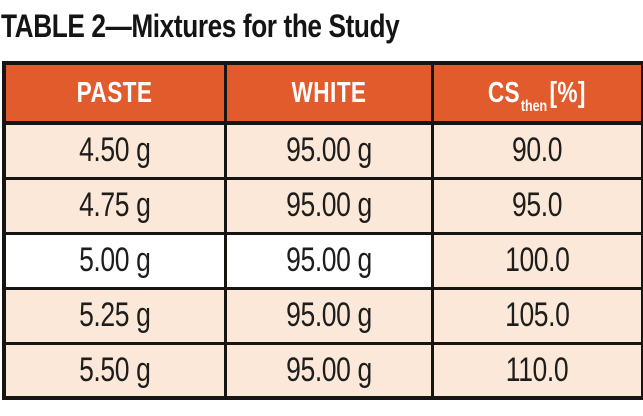 This screenshot has width=643, height=416. What do you see at coordinates (504, 92) in the screenshot?
I see `cs-base: CS` at bounding box center [504, 92].